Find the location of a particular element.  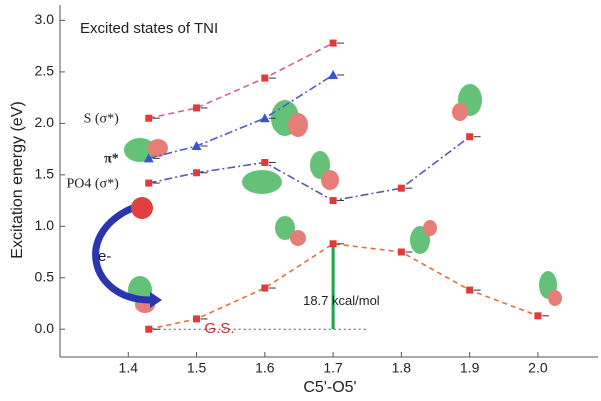

chart-title: Excited states of TNI is located at coordinates (149, 28).